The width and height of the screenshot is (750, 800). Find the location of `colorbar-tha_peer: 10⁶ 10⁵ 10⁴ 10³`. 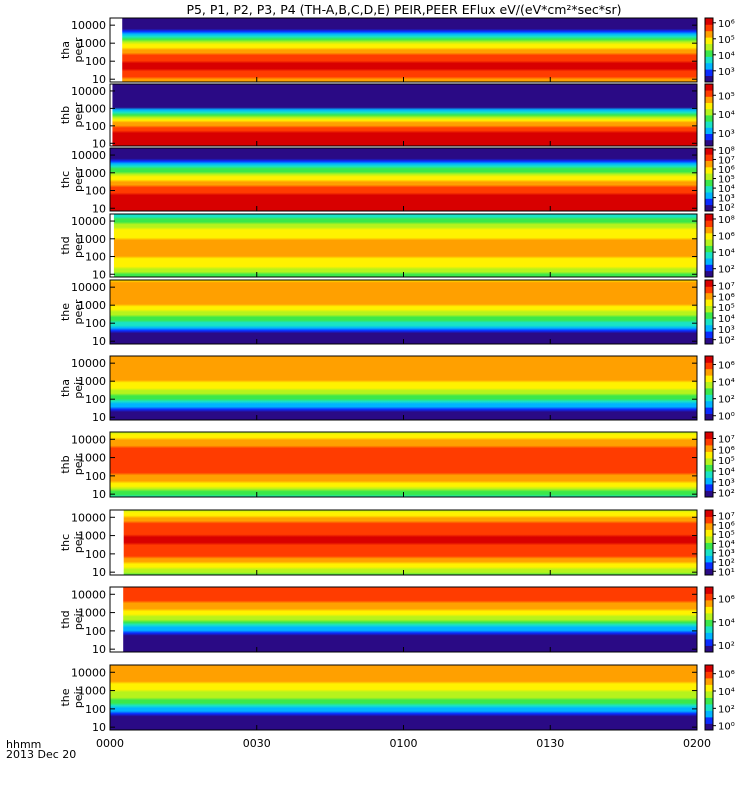

colorbar-tha_peer: 10⁶ 10⁵ 10⁴ 10³ is located at coordinates (719, 50).